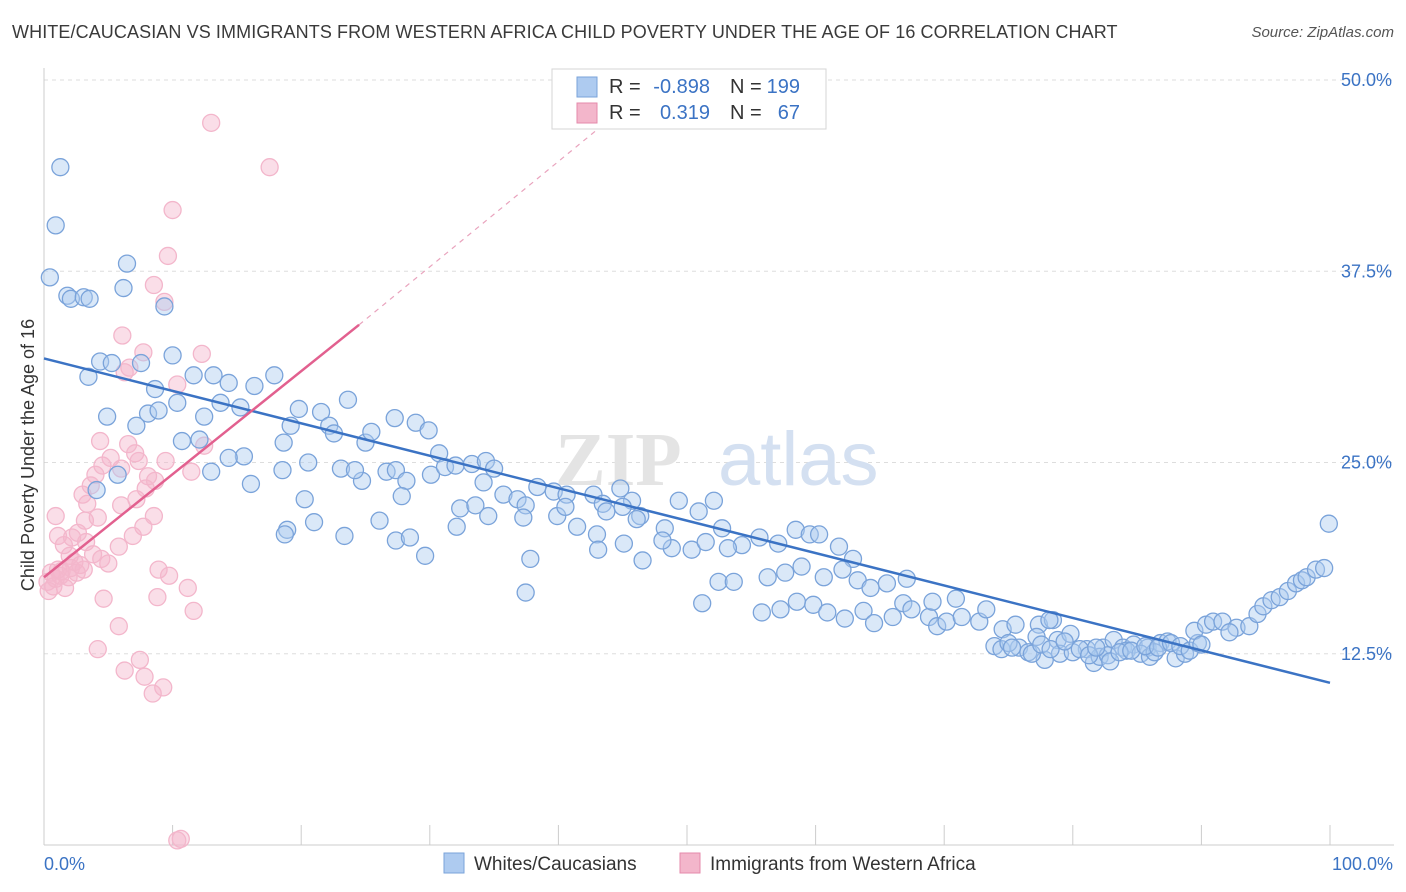  Describe the element at coordinates (718, 864) in the screenshot. I see `x-tick-labels: 0.0% 100.0%` at that location.